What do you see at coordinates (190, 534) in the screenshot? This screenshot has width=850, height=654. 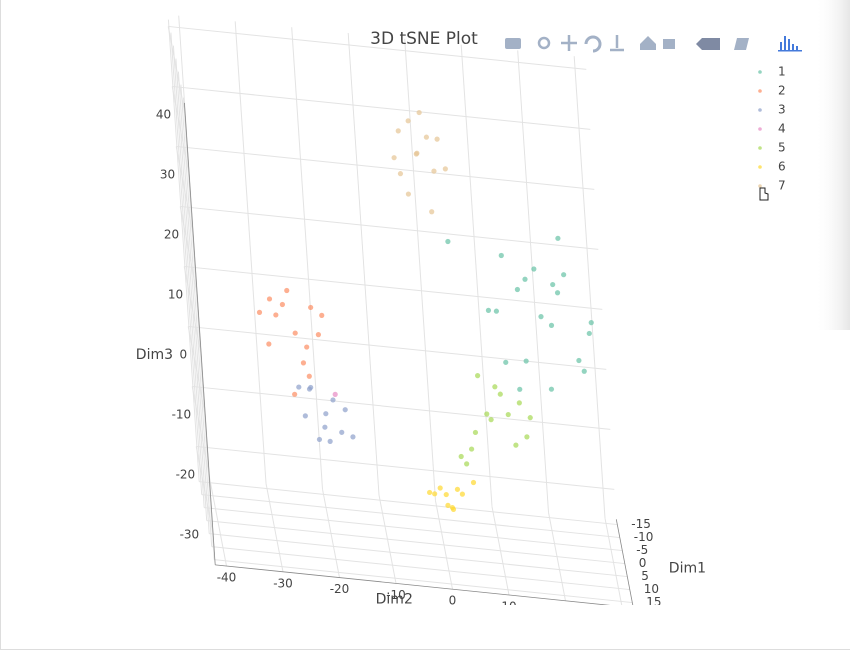 I see `z-tick-label: -30` at bounding box center [190, 534].